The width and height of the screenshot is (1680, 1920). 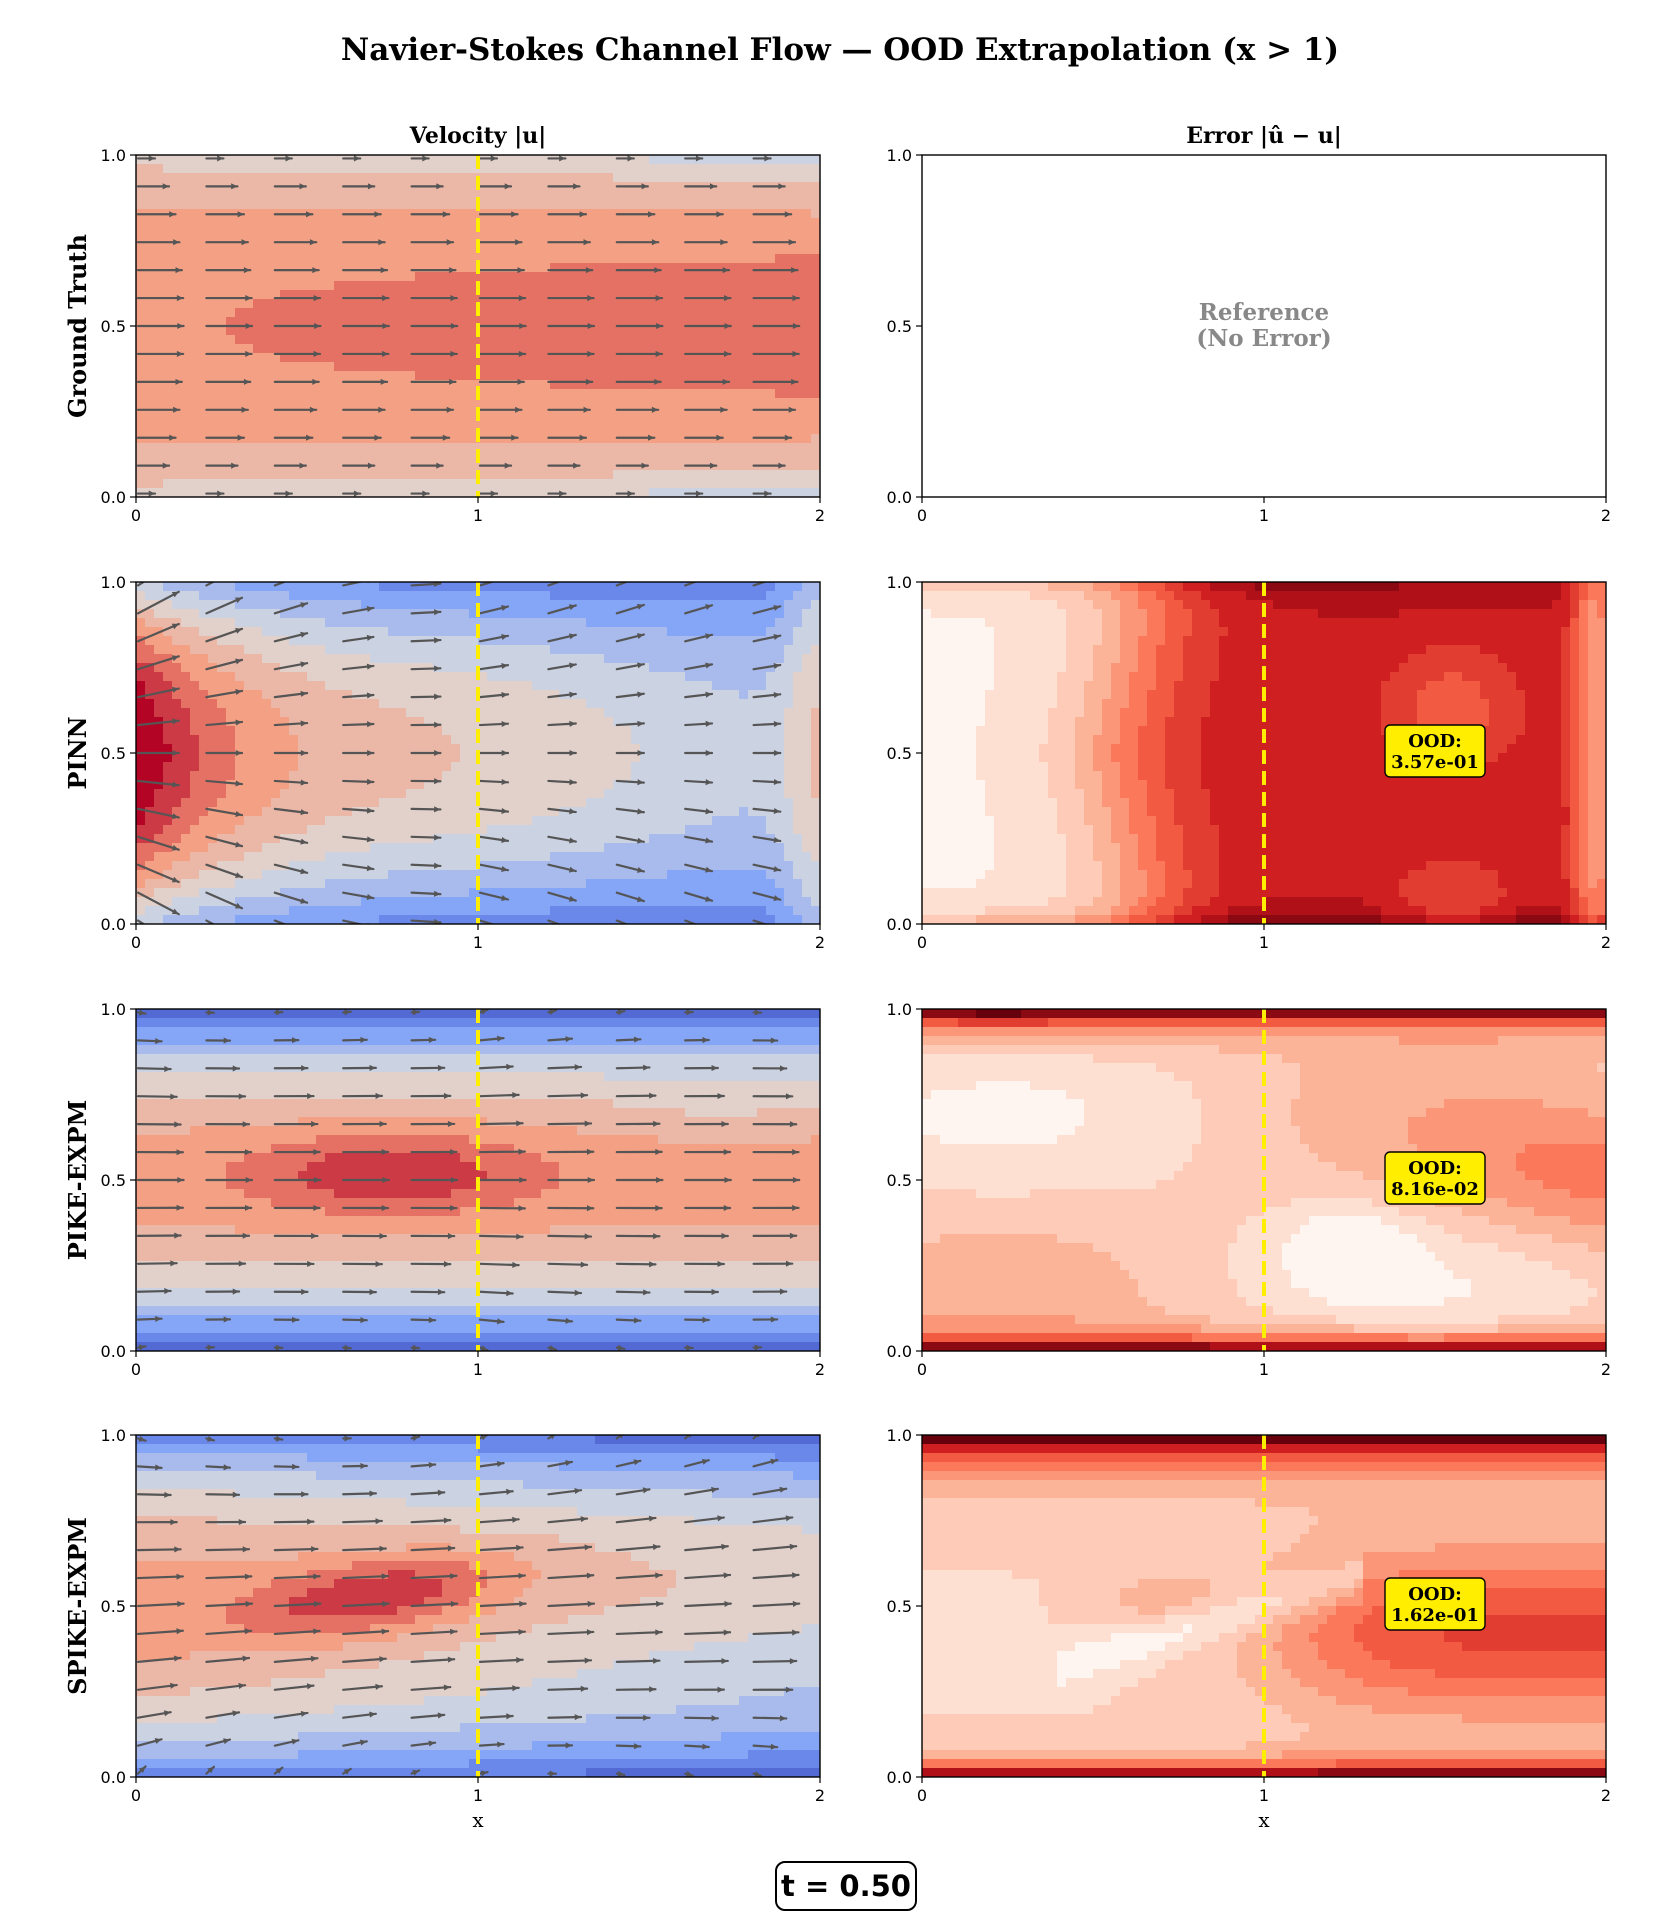 I want to click on pinn-velocity-panel: 0 1 2 0.0 0.5 1.0 PINN, so click(x=444, y=762).